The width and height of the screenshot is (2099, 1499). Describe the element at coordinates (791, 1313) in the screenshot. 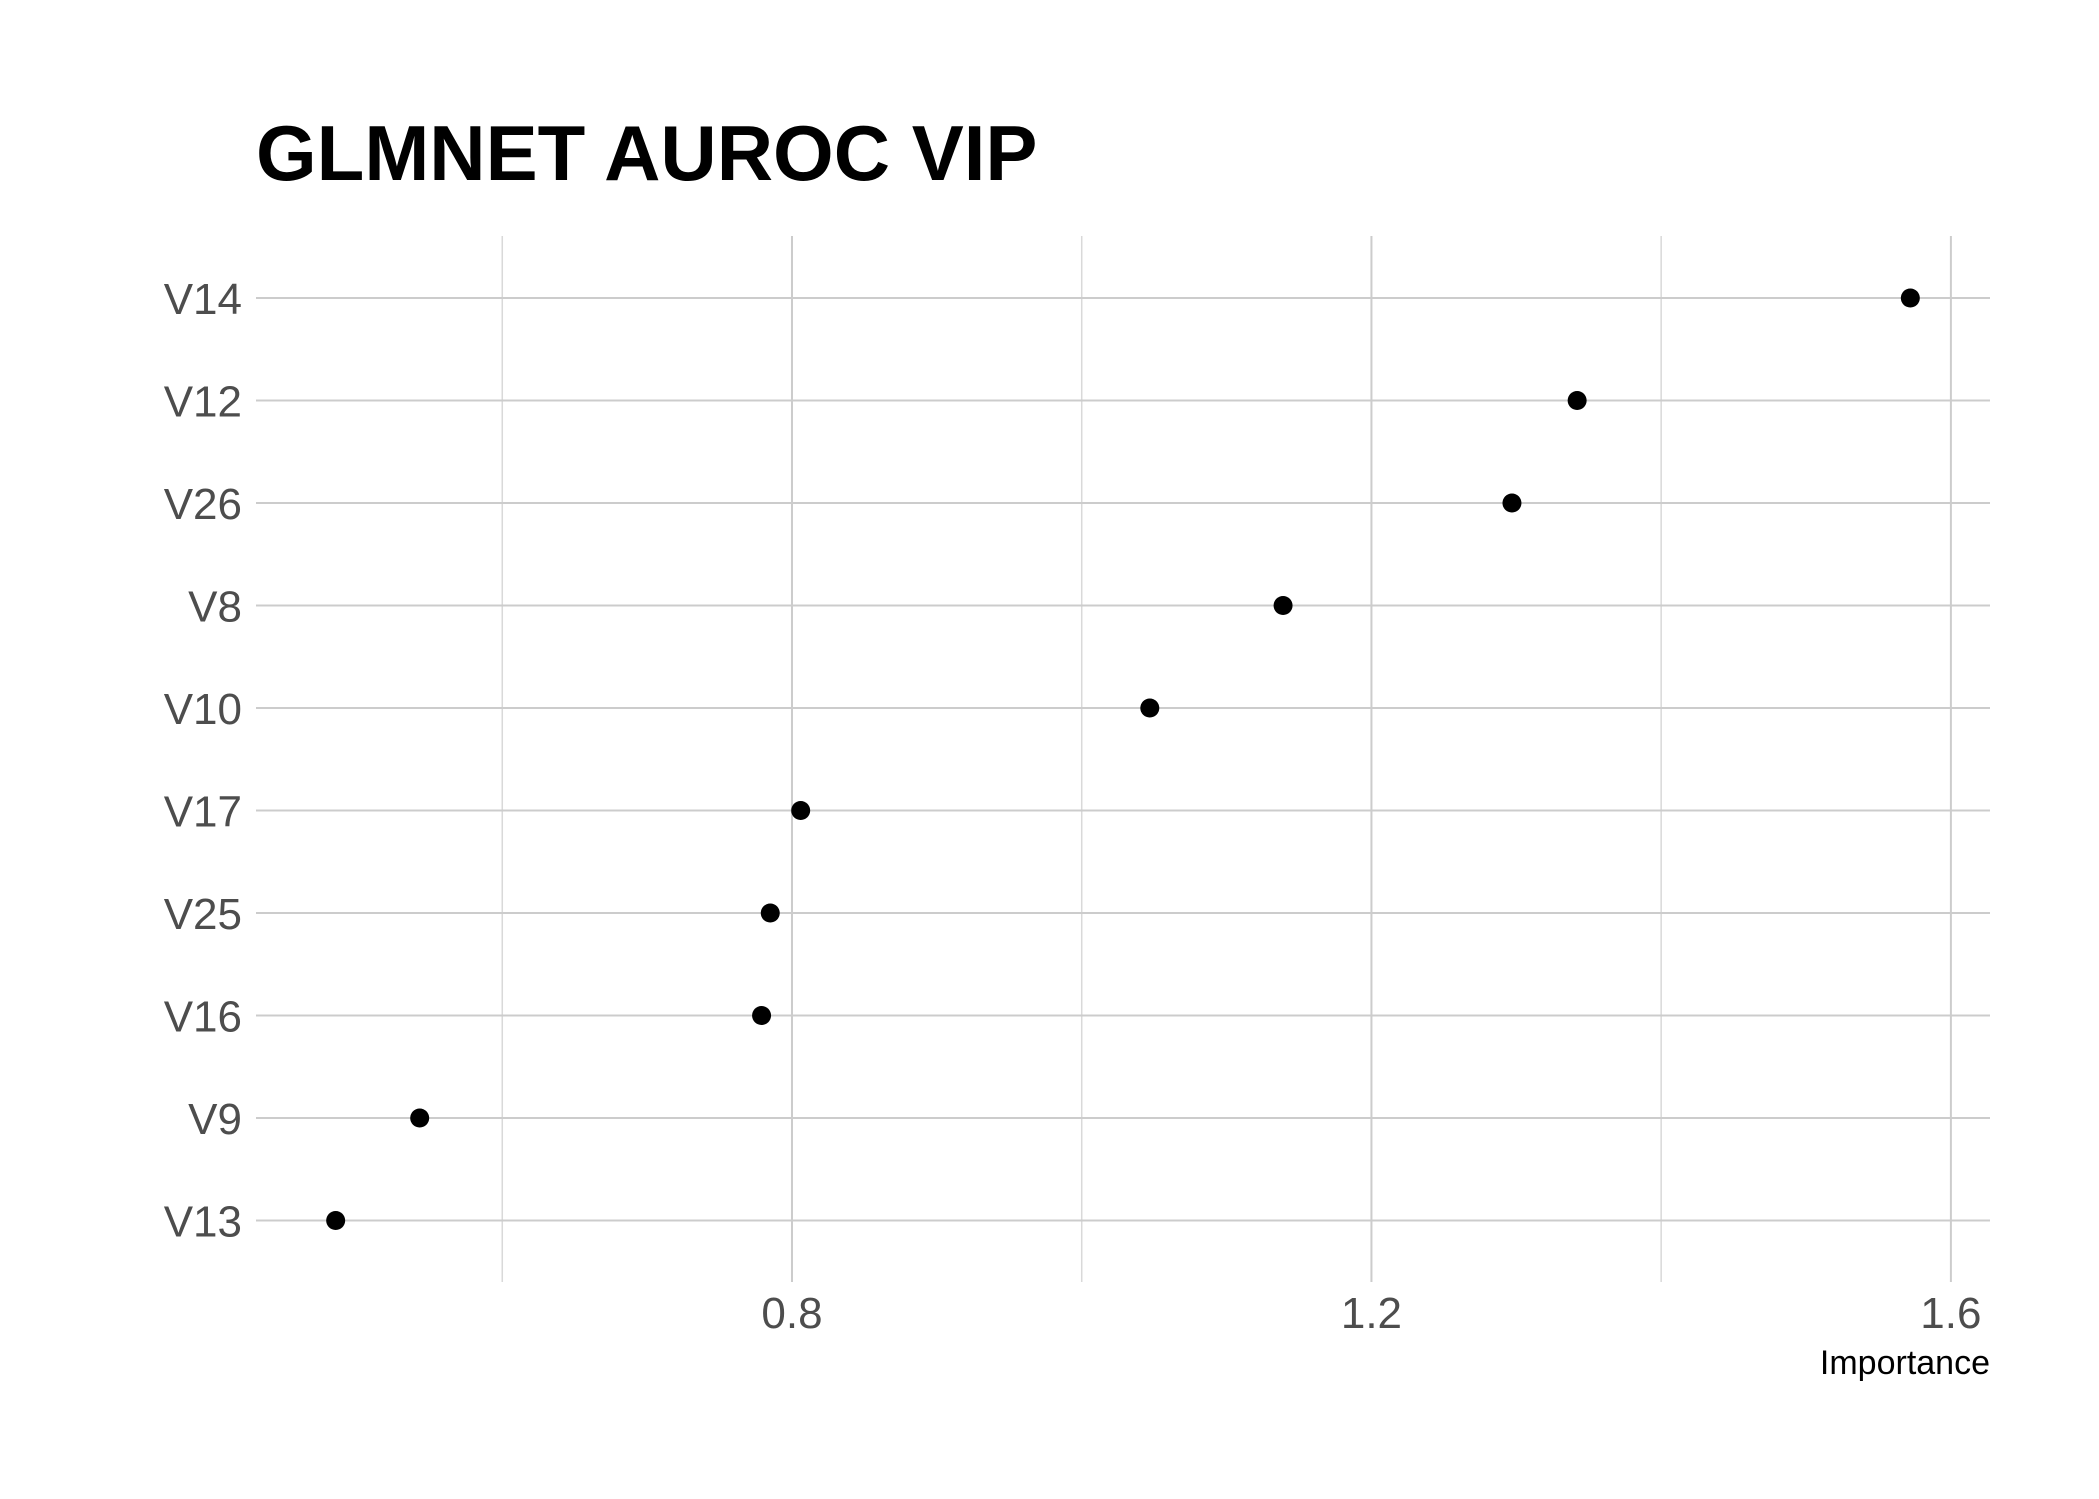

I see `x-tick-label: 0.8` at that location.